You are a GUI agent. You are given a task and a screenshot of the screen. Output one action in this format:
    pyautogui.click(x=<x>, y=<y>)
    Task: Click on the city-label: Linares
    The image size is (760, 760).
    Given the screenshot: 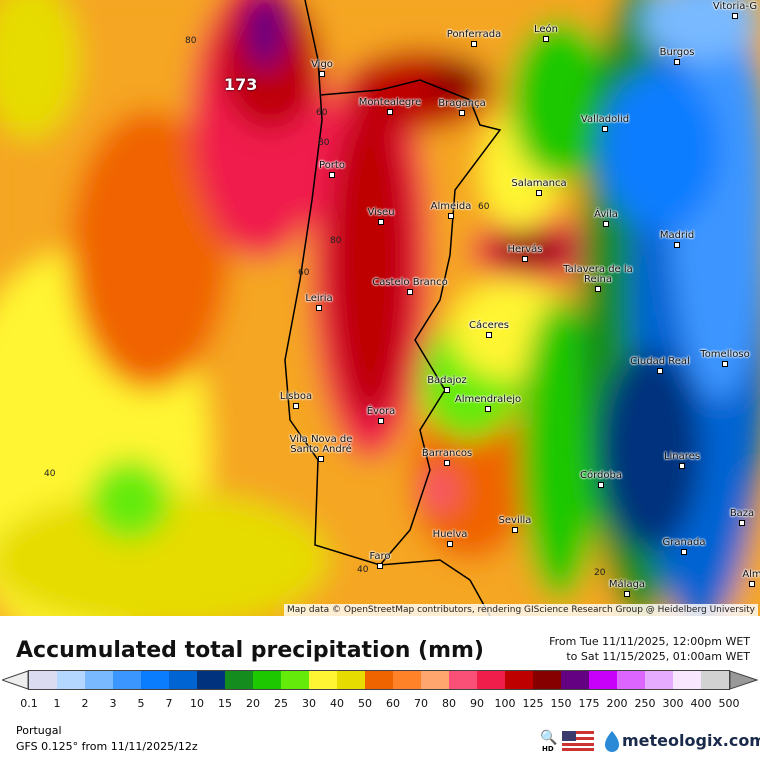 What is the action you would take?
    pyautogui.click(x=682, y=461)
    